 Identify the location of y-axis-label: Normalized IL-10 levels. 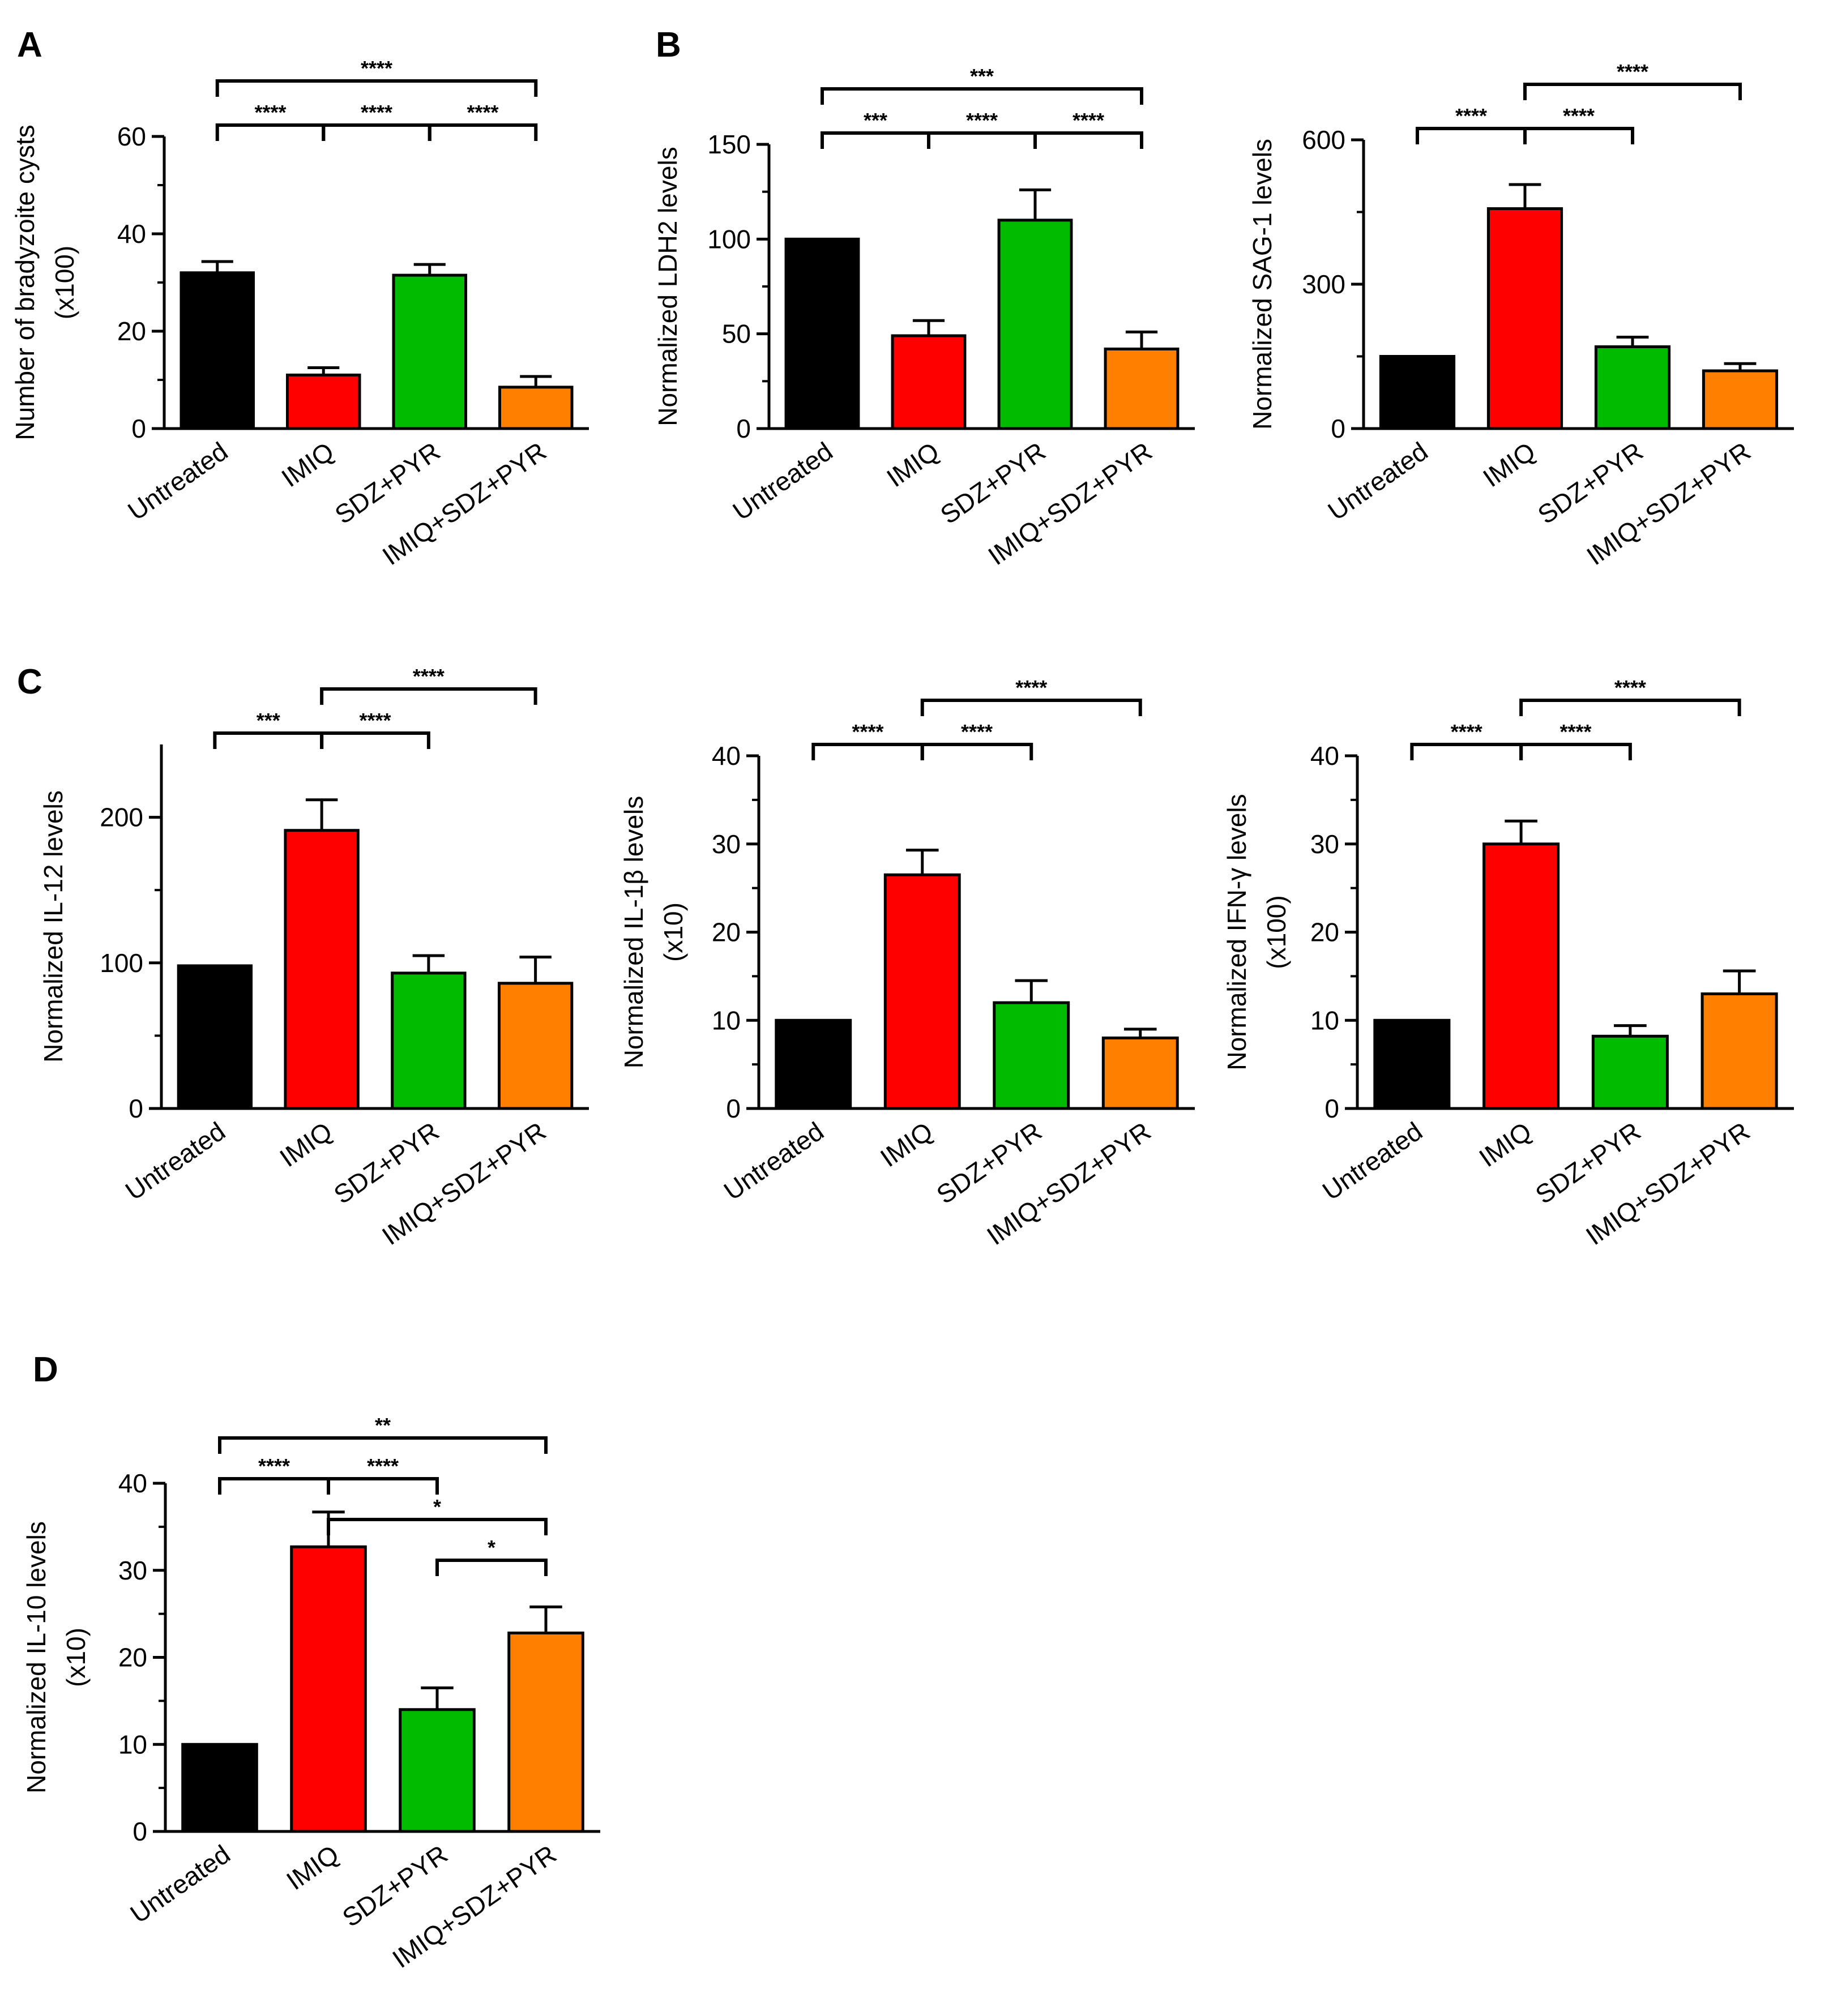
(36, 1657).